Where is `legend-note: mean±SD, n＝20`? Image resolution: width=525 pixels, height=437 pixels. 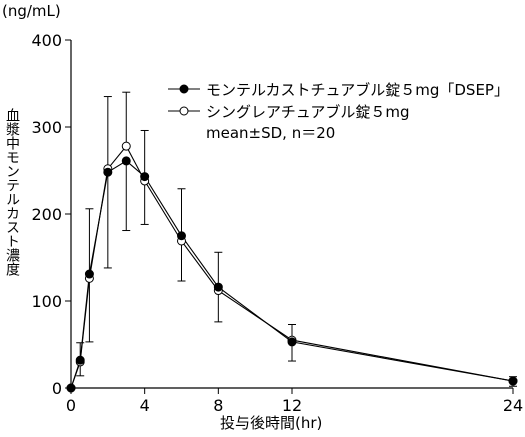
legend-note: mean±SD, n＝20 is located at coordinates (271, 133).